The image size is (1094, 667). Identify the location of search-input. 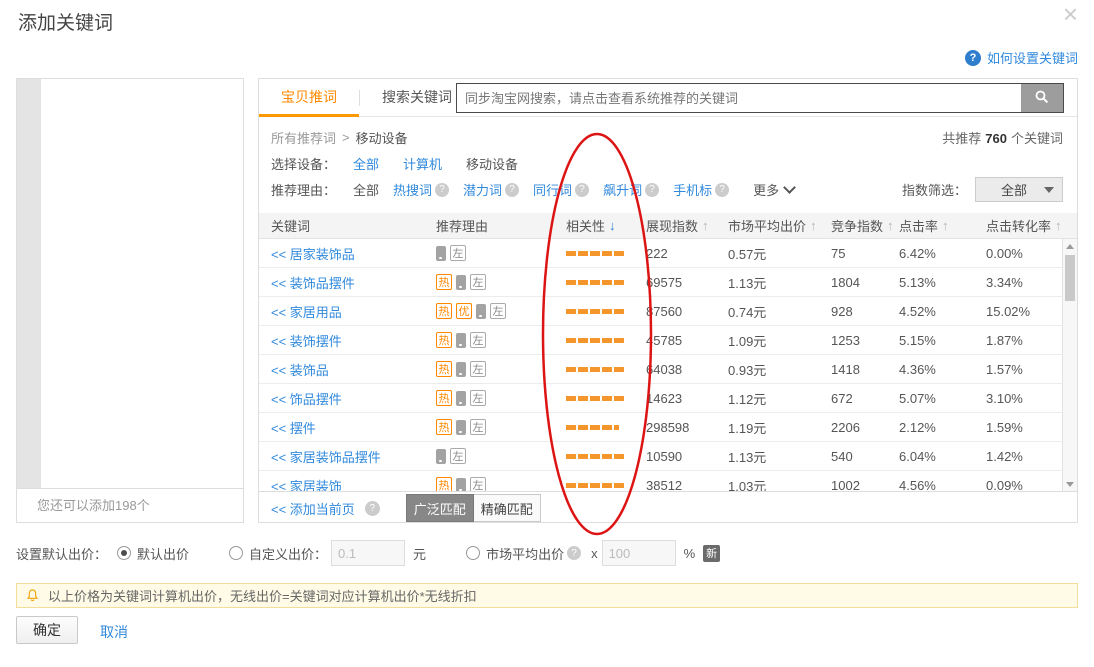
(739, 98).